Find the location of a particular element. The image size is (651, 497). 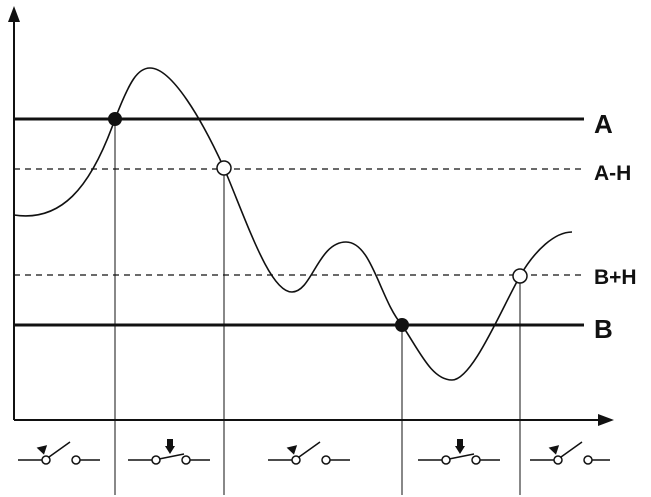

crossing-point-a-minus-h is located at coordinates (224, 168).